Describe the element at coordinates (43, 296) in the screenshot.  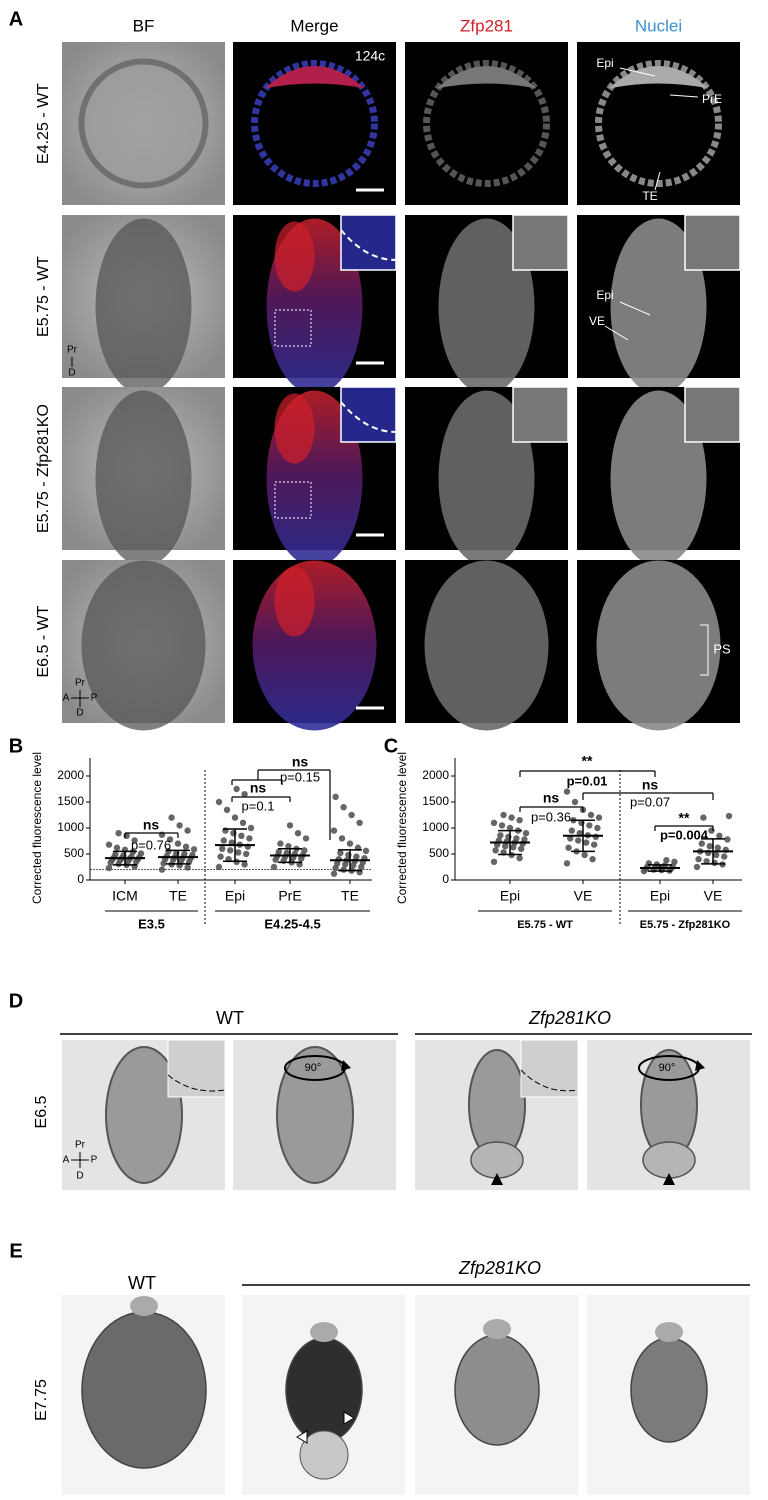
I see `row-label: E5.75 - WT` at that location.